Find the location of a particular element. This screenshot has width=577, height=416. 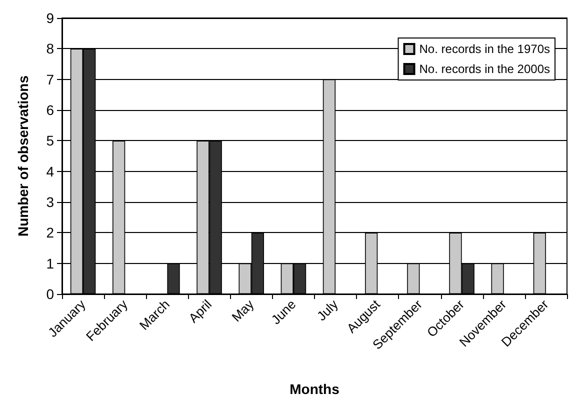

y-axis-title: Number of observations is located at coordinates (23, 156).